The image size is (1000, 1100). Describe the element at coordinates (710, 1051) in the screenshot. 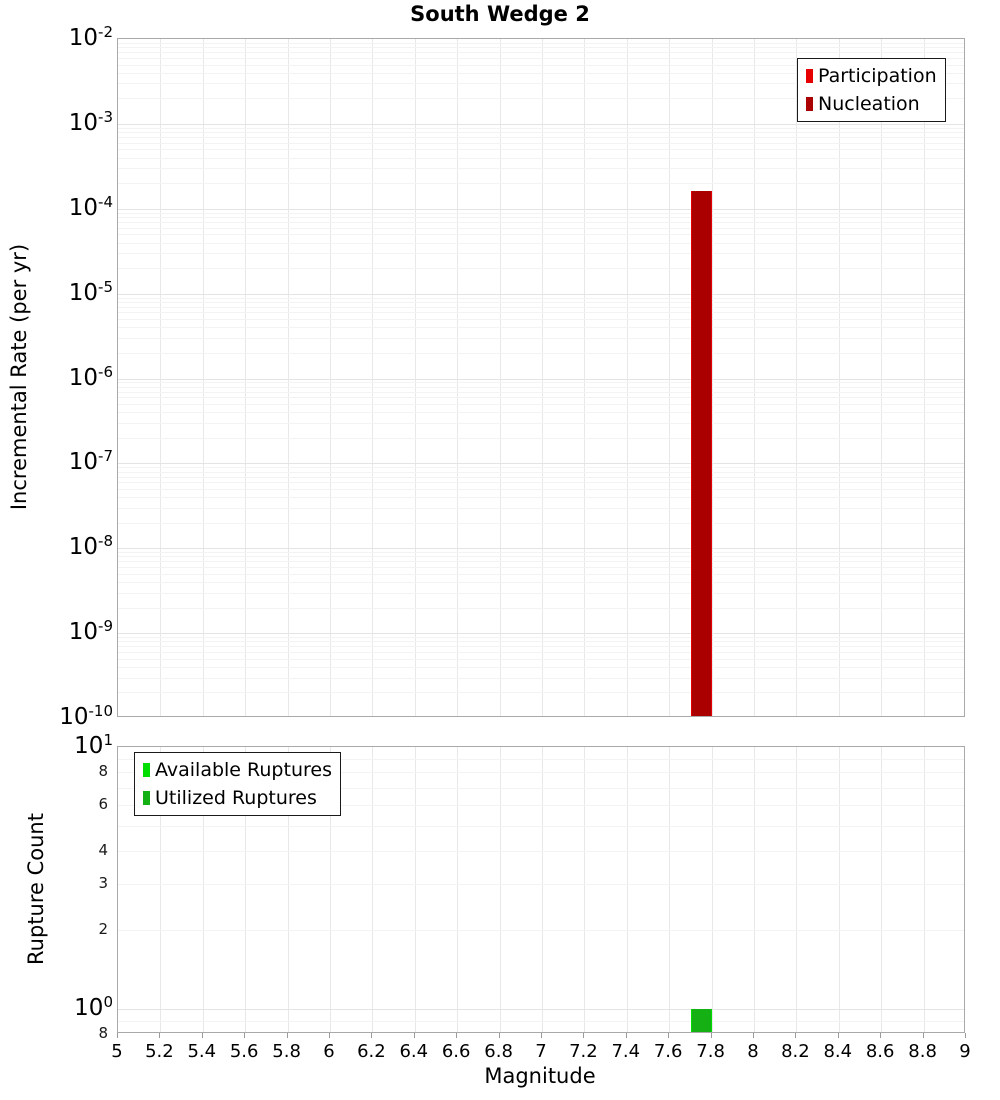

I see `x-tick-label: 7.8` at that location.